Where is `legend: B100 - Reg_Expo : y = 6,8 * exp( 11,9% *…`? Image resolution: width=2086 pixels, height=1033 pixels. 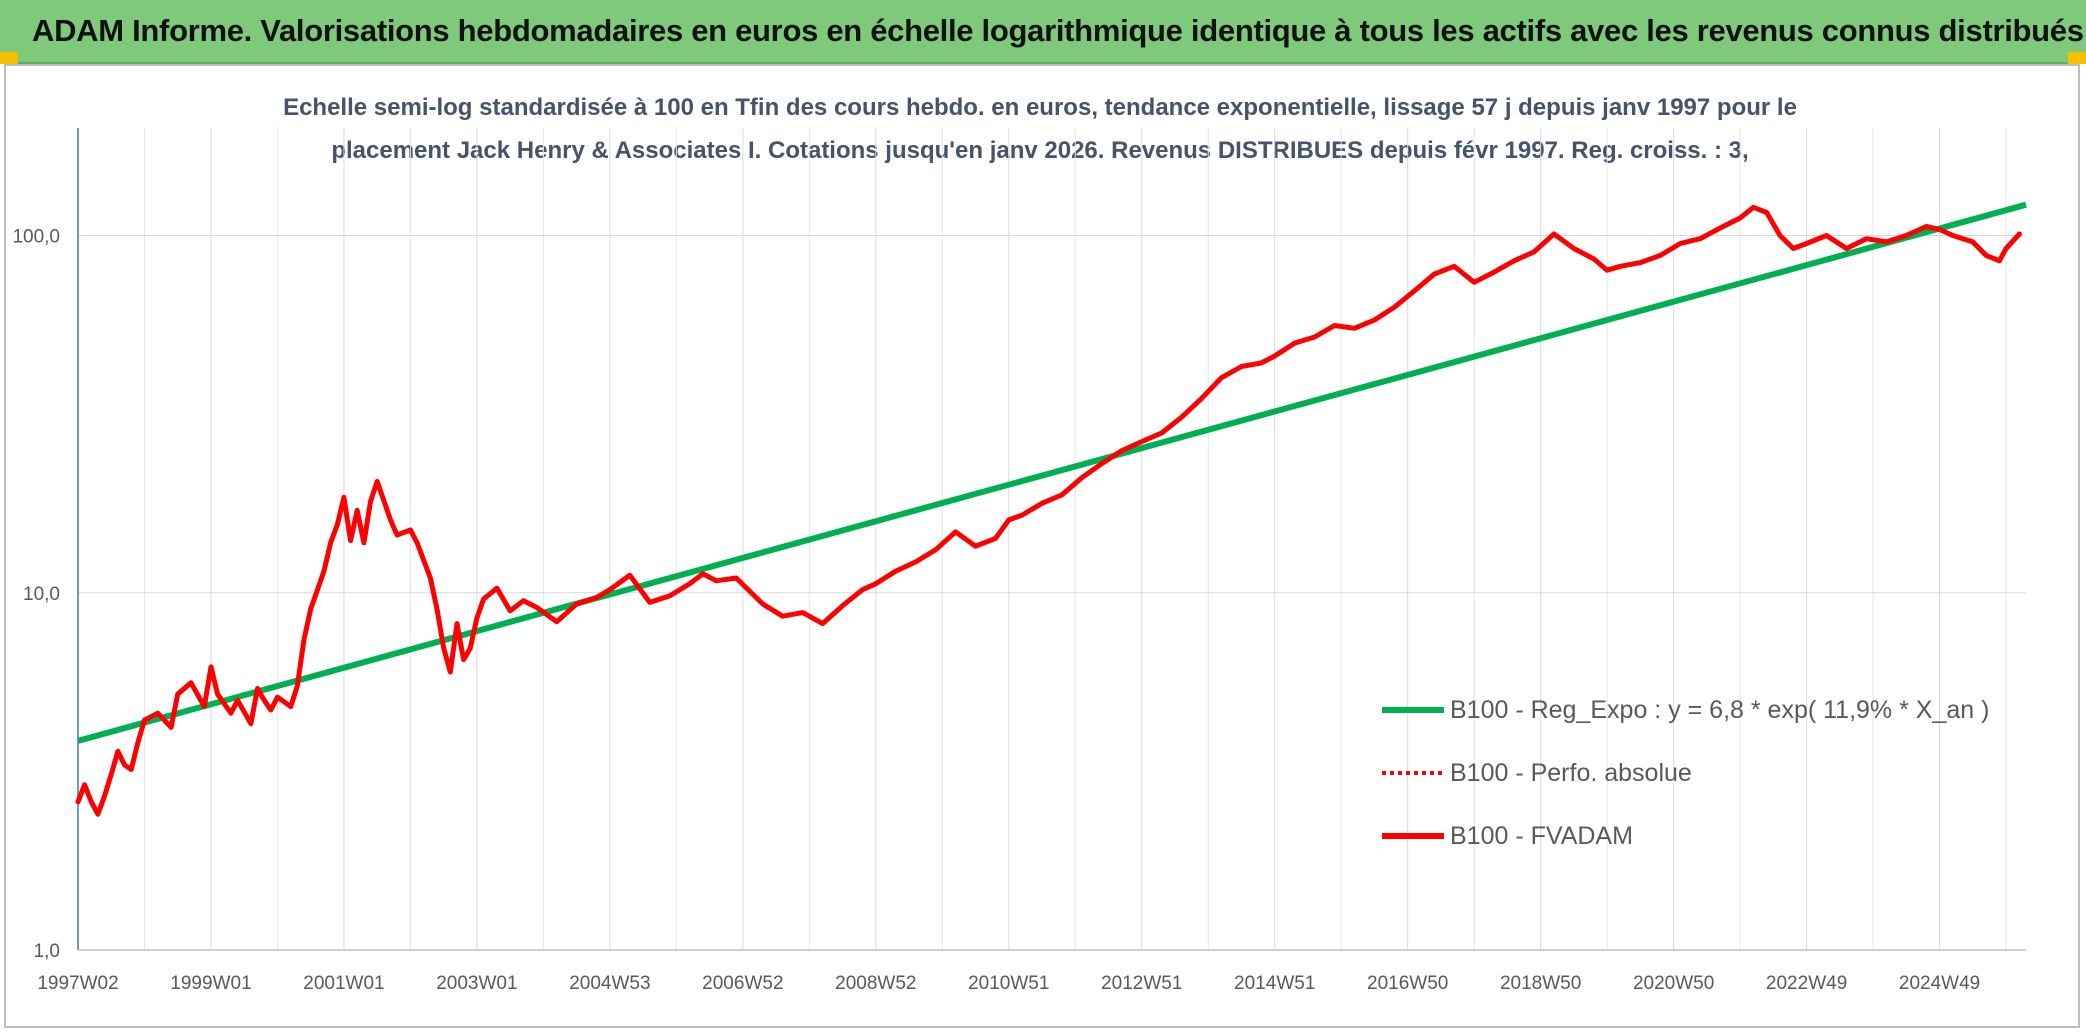 legend: B100 - Reg_Expo : y = 6,8 * exp( 11,9% *… is located at coordinates (1685, 773).